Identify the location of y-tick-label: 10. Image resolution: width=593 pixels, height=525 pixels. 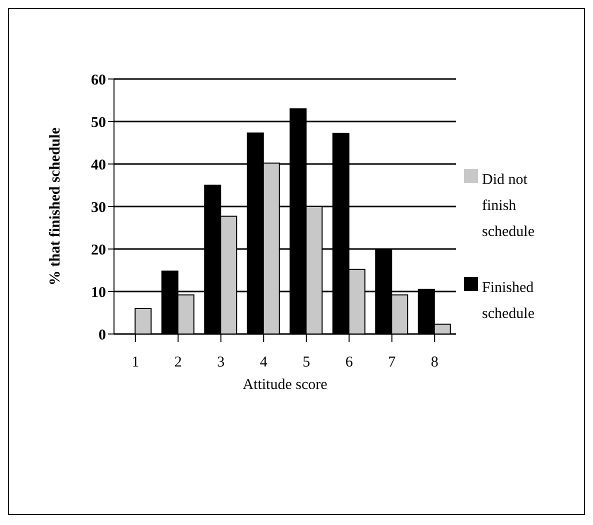
(98, 292).